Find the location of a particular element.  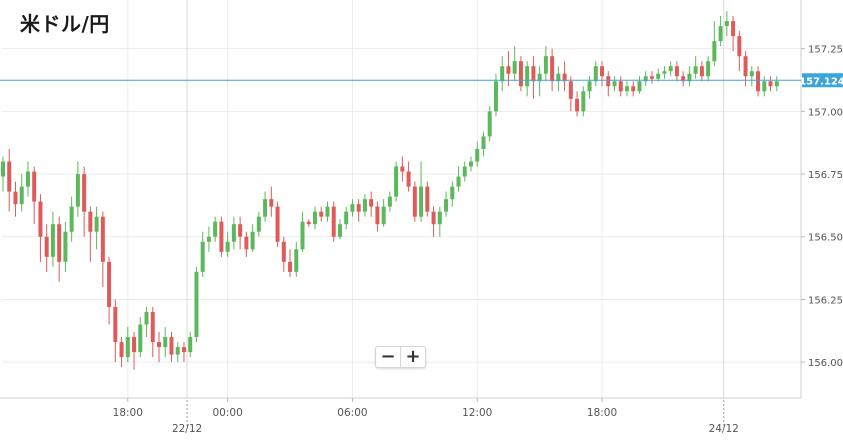

y-tick-label: 157.250 is located at coordinates (825, 50).